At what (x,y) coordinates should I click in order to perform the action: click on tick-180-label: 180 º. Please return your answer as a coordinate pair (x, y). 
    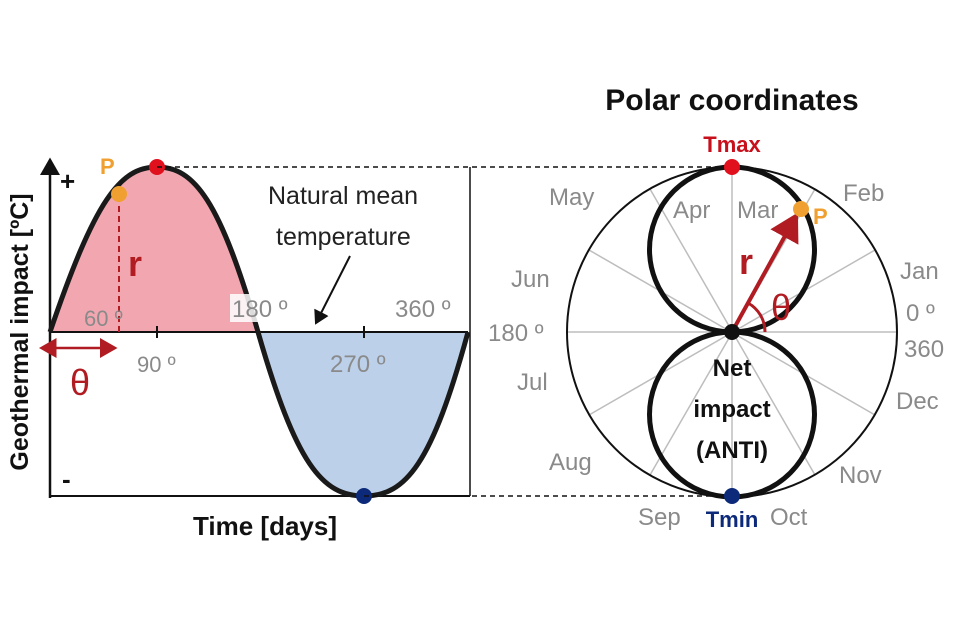
    Looking at the image, I should click on (260, 309).